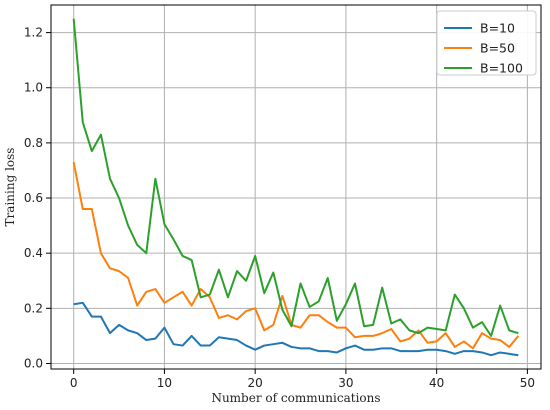  What do you see at coordinates (33, 198) in the screenshot?
I see `y-tick-label: 0.6` at bounding box center [33, 198].